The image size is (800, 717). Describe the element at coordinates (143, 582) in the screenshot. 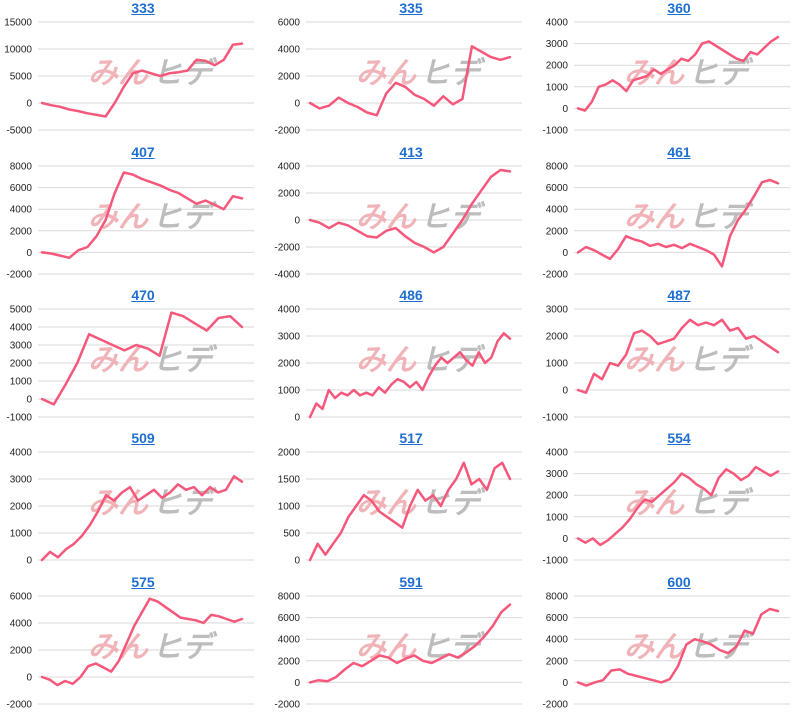

I see `chart-title-link: 575` at that location.